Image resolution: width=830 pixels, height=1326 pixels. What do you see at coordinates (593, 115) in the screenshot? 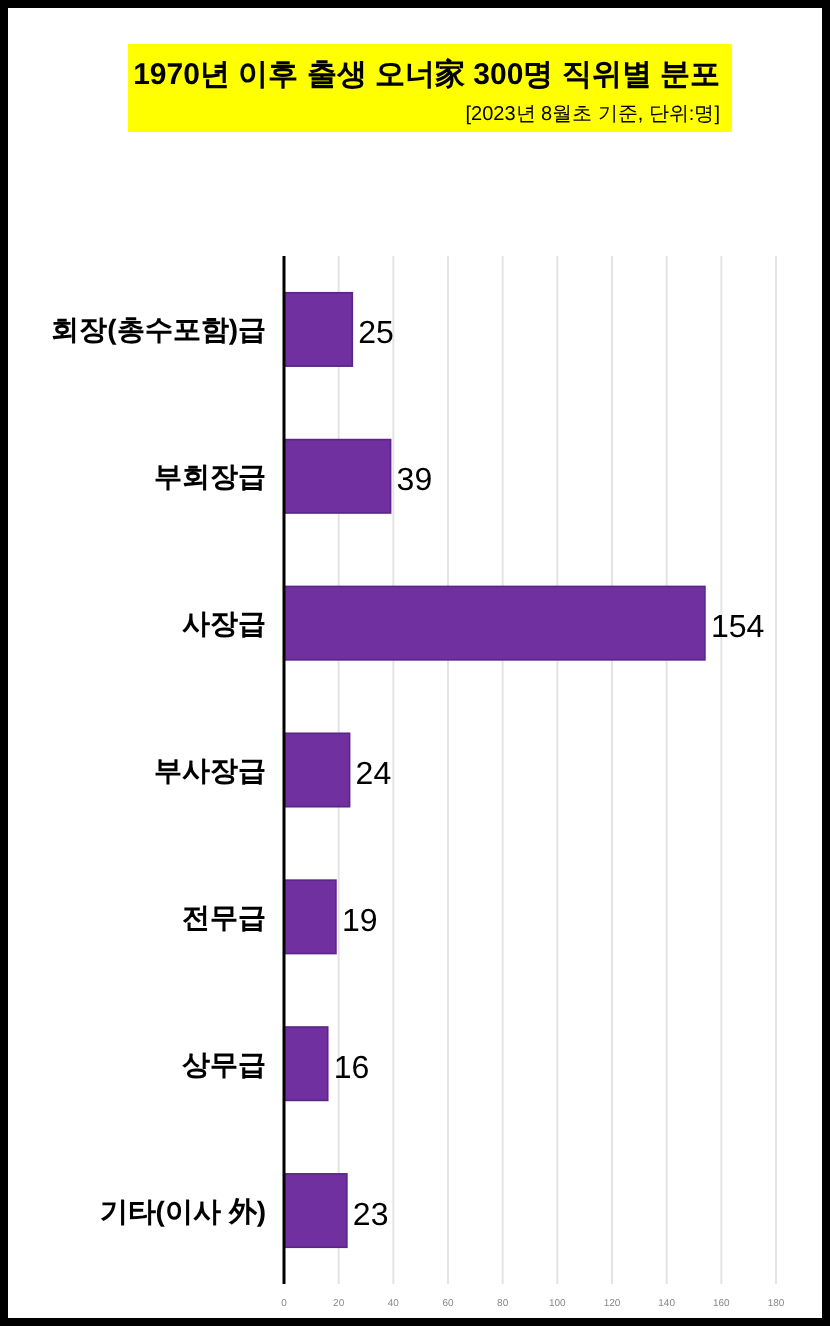
I see `chart-subtitle: [2023년 8월초 기준, 단위:명]` at bounding box center [593, 115].